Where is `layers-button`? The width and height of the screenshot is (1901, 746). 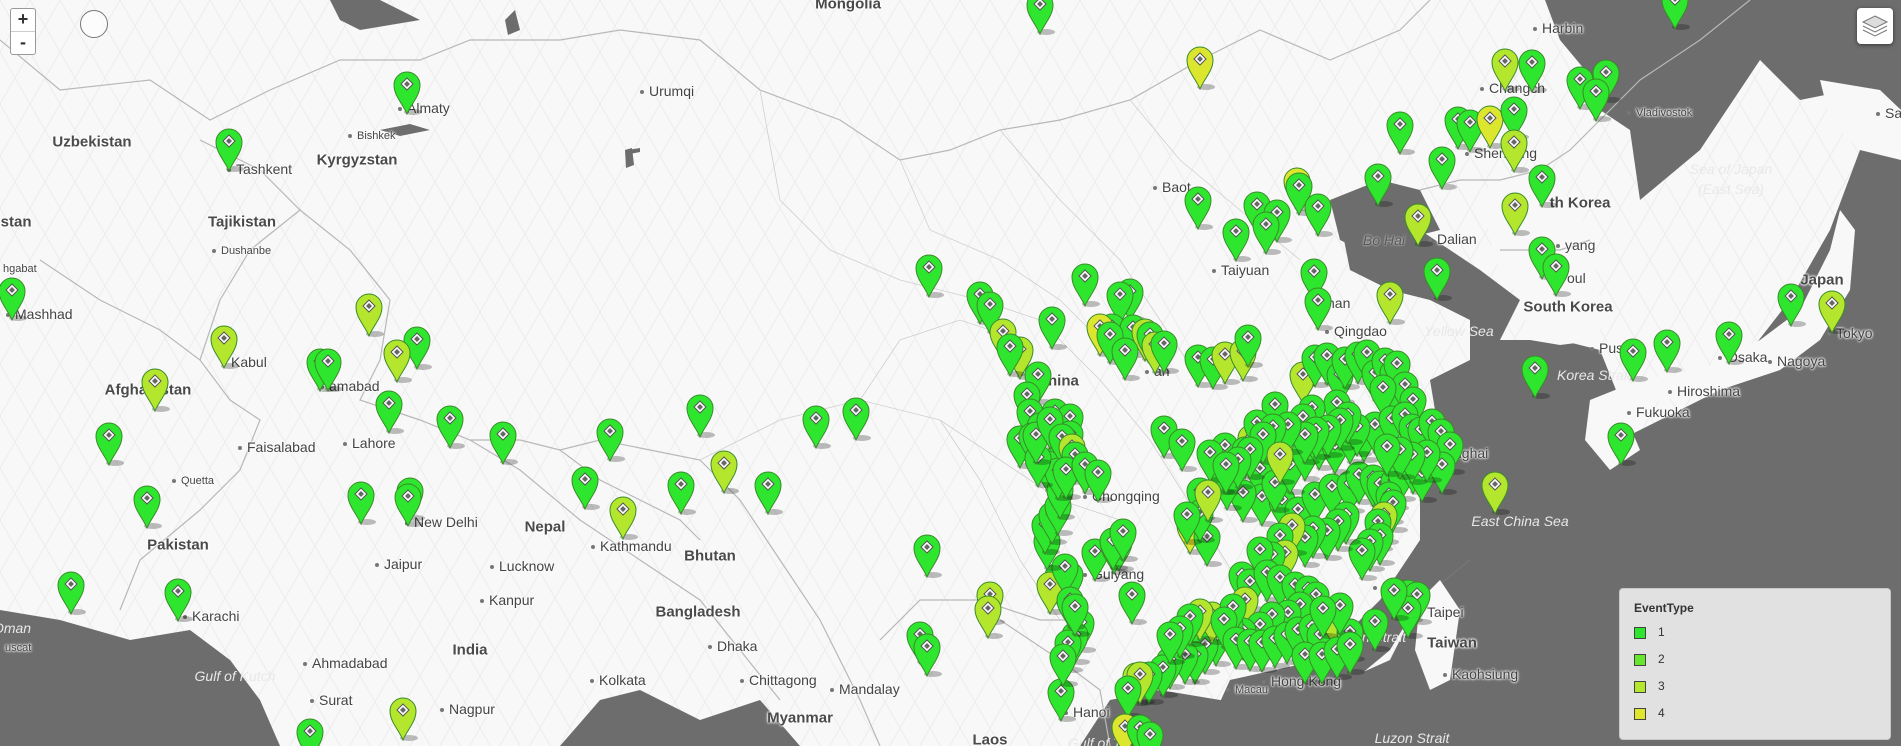 layers-button is located at coordinates (1875, 26).